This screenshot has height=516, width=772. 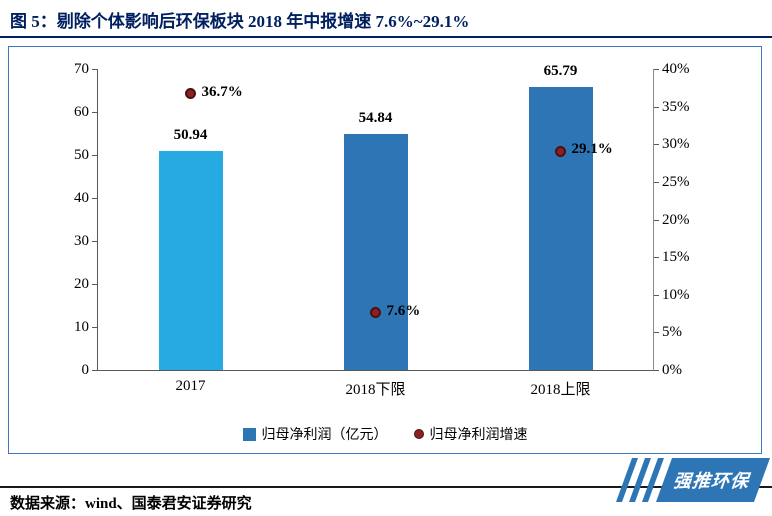 What do you see at coordinates (672, 332) in the screenshot?
I see `right-axis-tick-label: 5%` at bounding box center [672, 332].